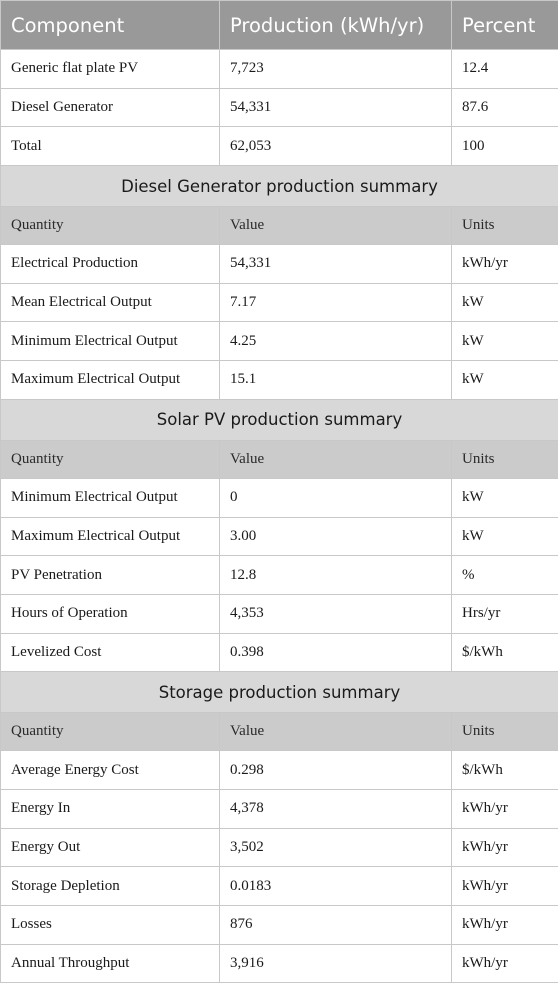 This screenshot has height=984, width=558. What do you see at coordinates (335, 146) in the screenshot?
I see `cell: 62,053` at bounding box center [335, 146].